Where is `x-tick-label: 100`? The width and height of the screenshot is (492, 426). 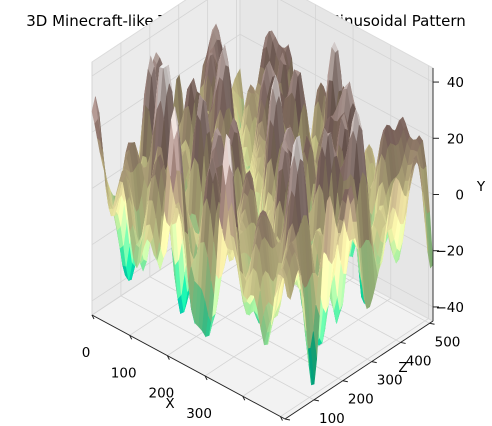 x-tick-label: 100 is located at coordinates (124, 373).